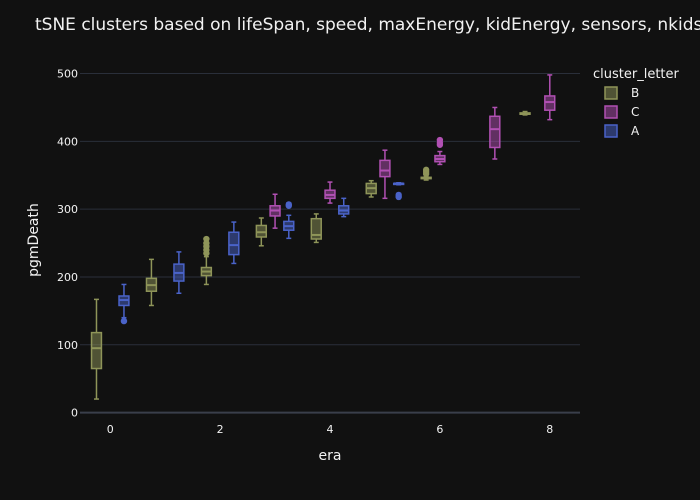 The image size is (700, 500). I want to click on x-tick-label: 4, so click(330, 429).